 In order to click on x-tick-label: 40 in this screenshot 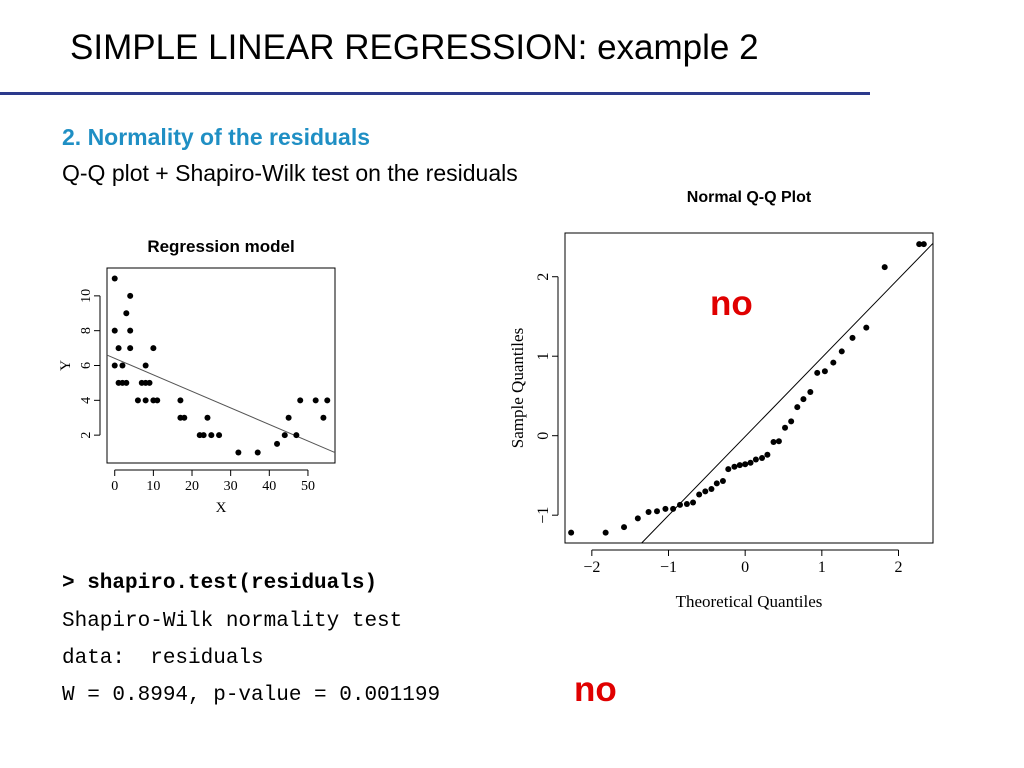, I will do `click(269, 486)`.